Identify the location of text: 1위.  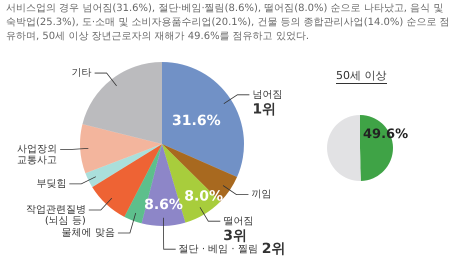
(264, 109).